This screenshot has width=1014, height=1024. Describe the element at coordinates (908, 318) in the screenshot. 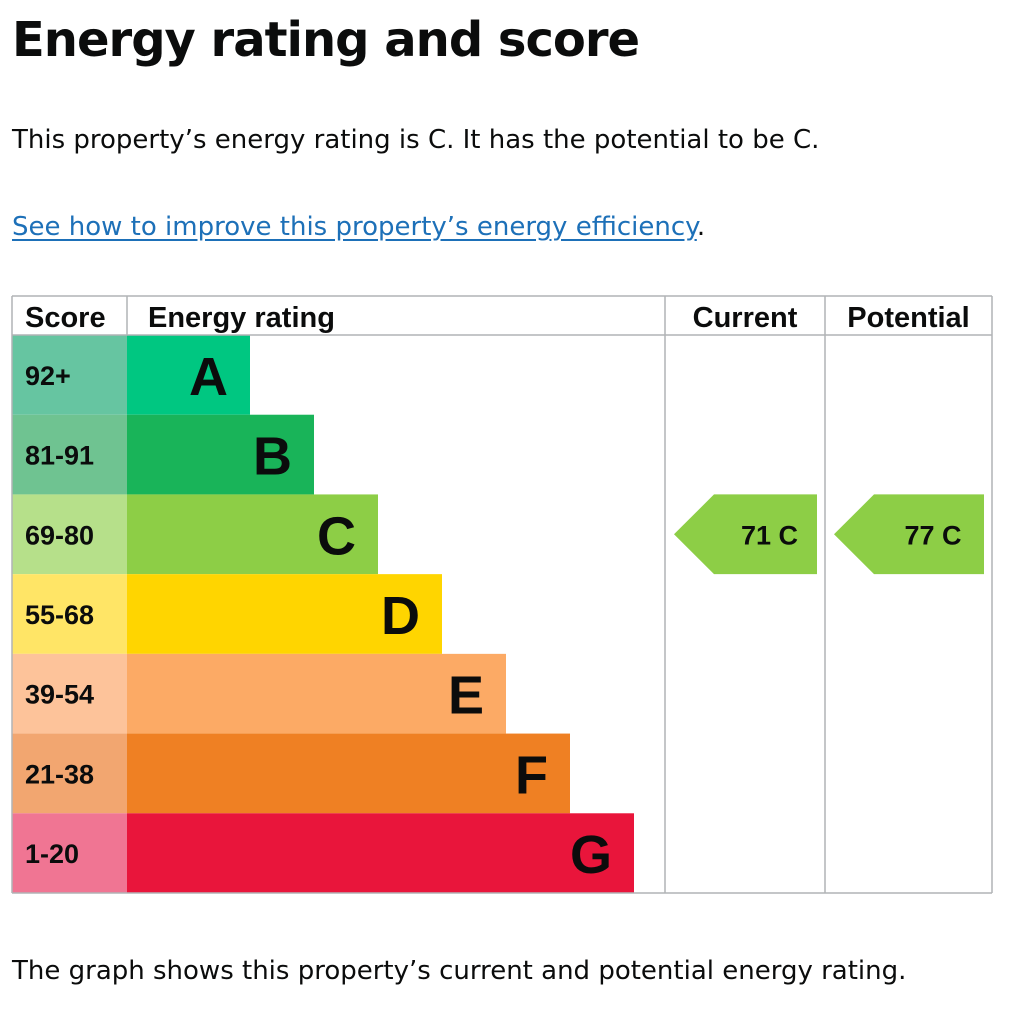

I see `column-header-potential: Potential` at that location.